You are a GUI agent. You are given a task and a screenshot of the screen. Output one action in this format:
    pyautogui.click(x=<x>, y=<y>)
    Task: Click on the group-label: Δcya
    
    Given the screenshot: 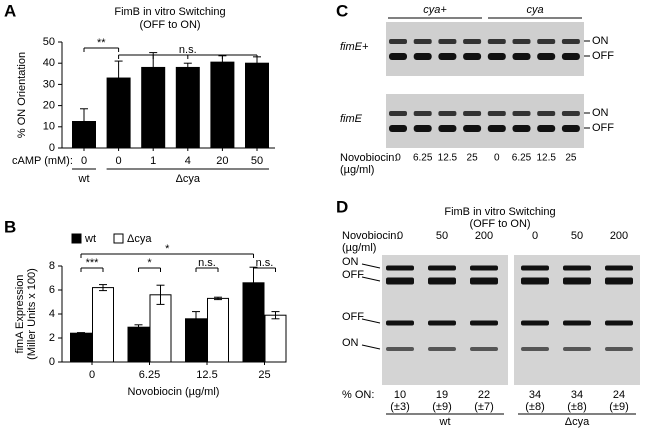 What is the action you would take?
    pyautogui.click(x=188, y=179)
    